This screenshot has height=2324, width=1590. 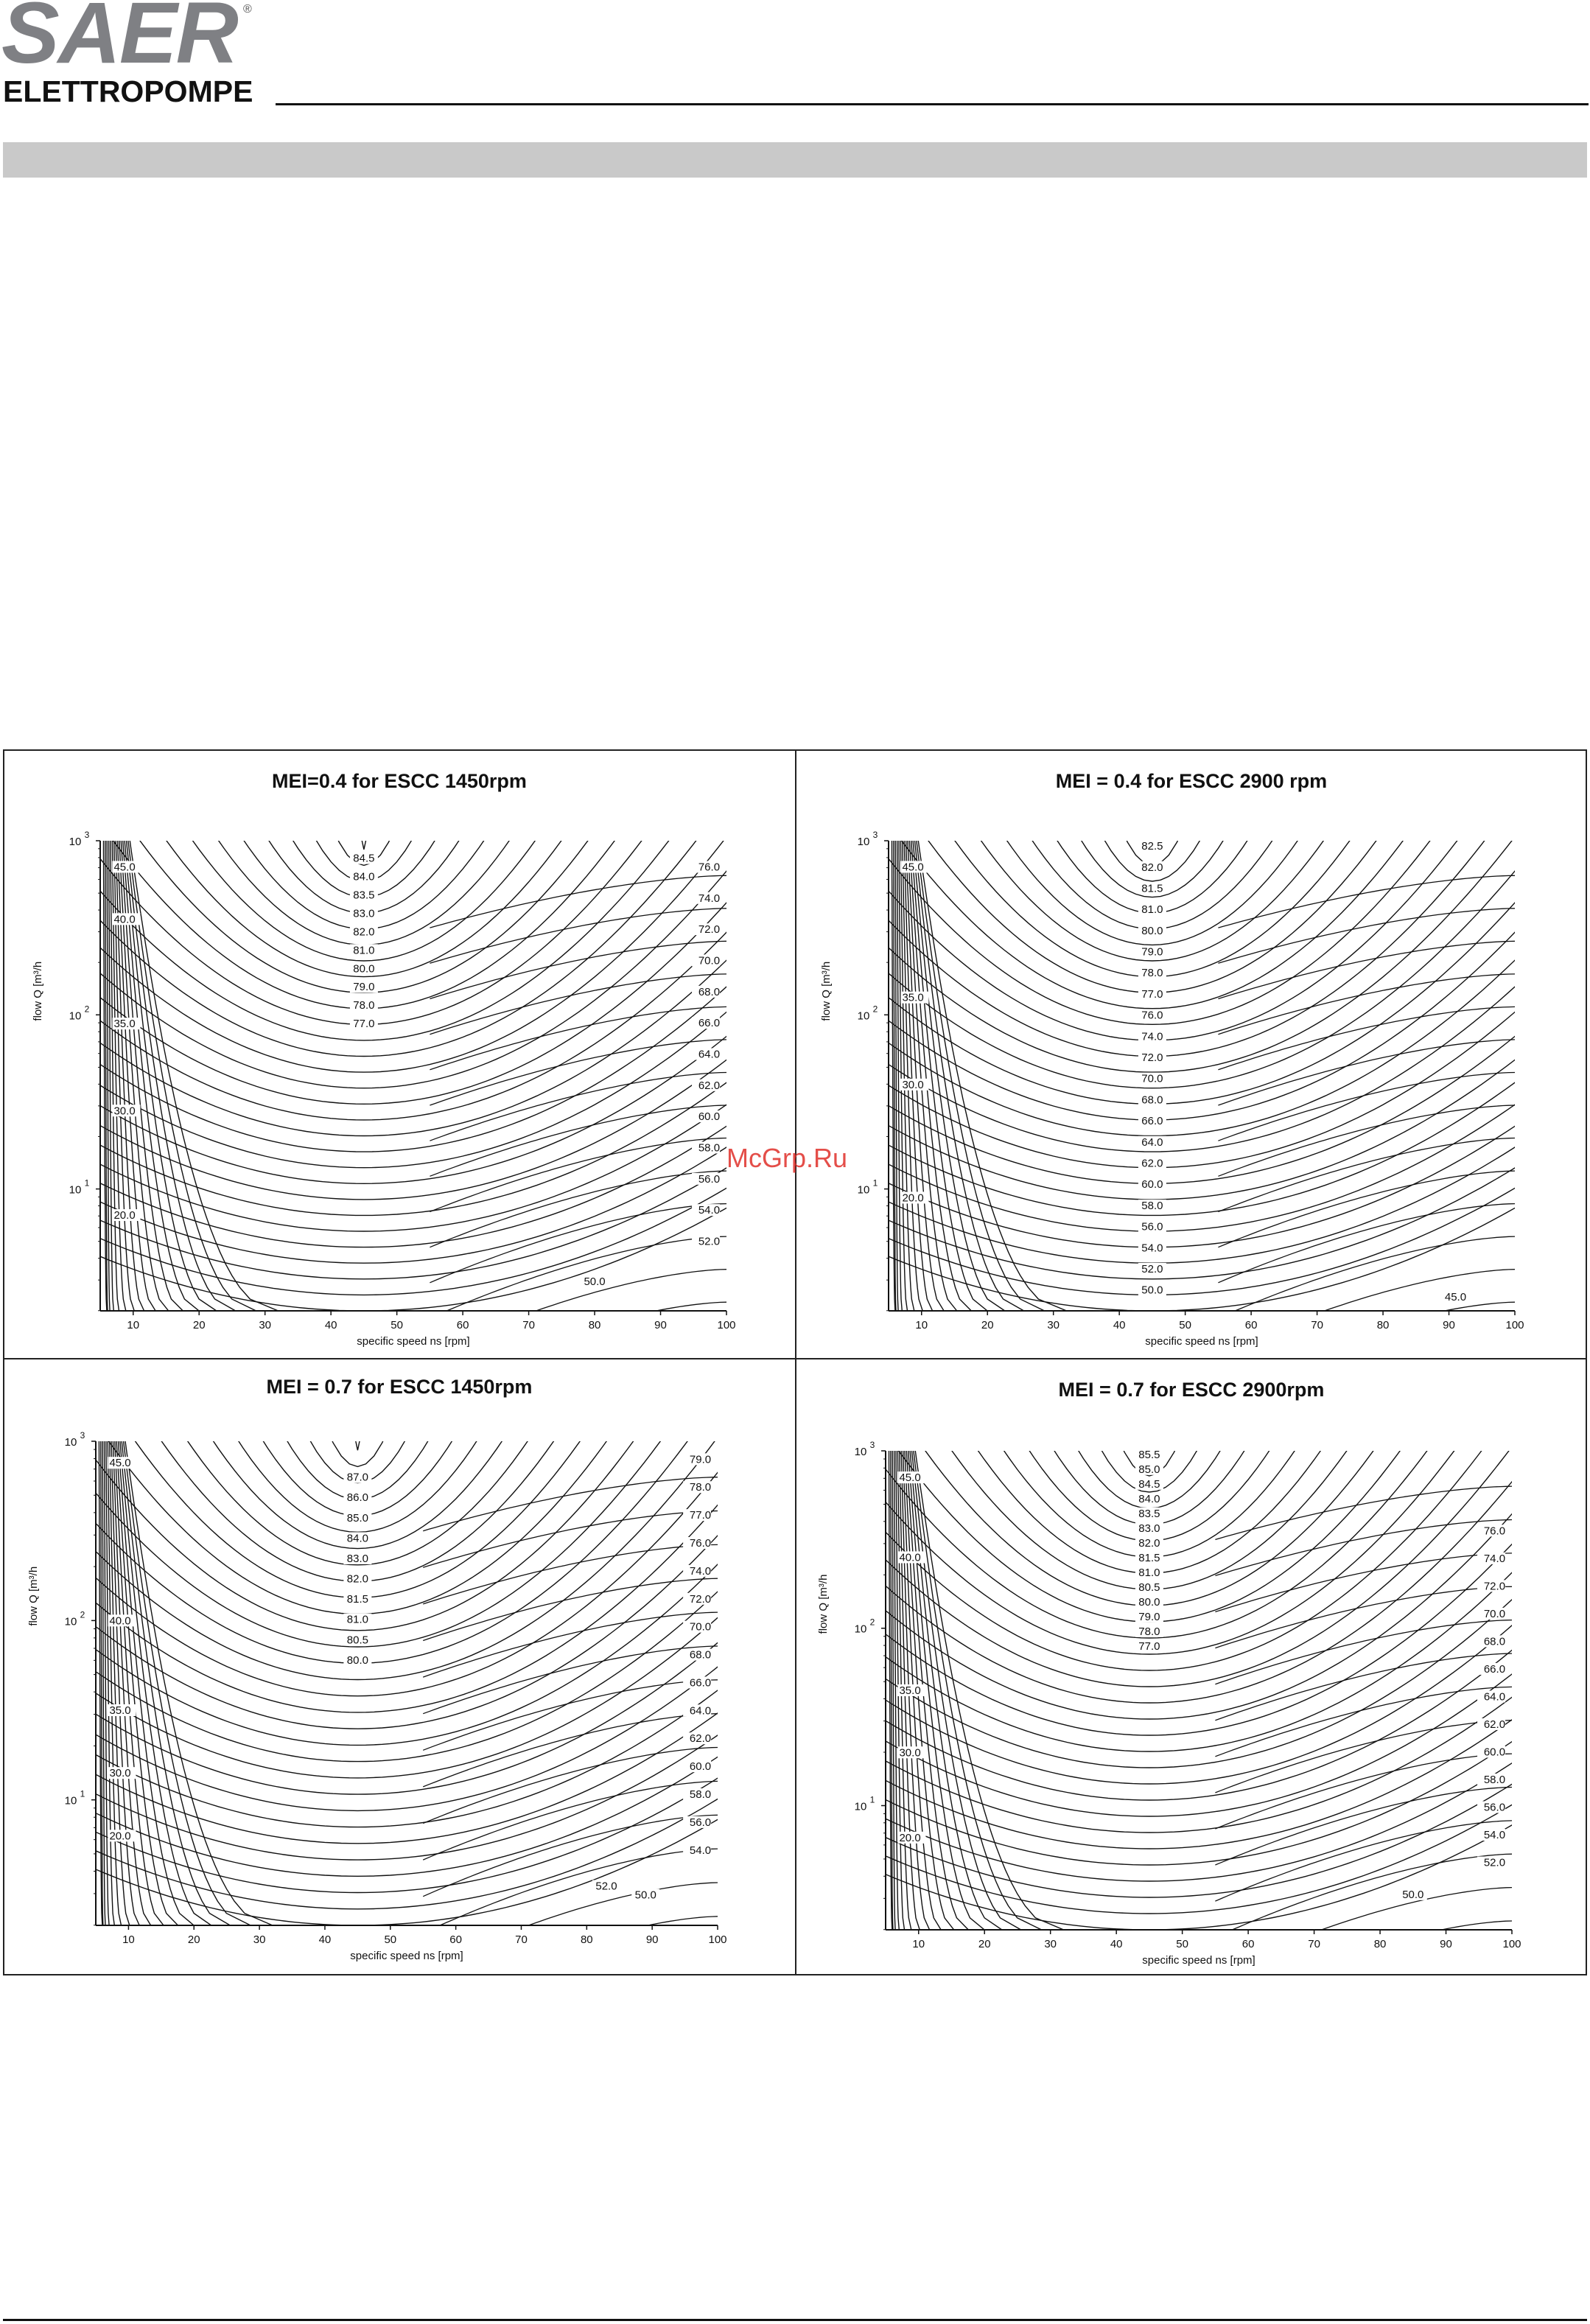 I want to click on brand-name: SAER, so click(x=120, y=41).